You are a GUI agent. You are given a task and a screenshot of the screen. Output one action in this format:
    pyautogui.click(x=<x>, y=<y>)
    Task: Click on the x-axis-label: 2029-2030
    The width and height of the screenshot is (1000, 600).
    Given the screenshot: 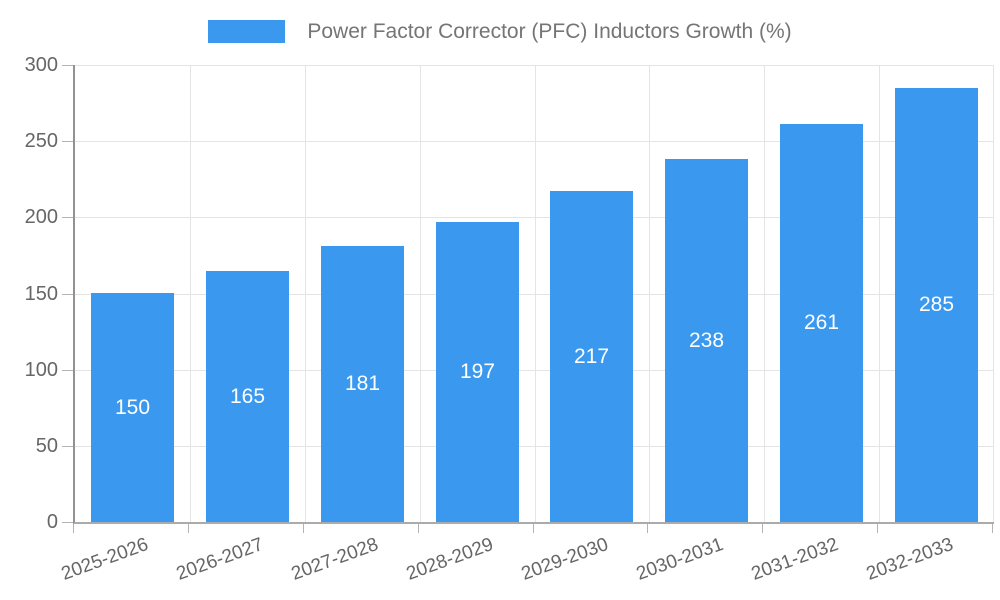 What is the action you would take?
    pyautogui.click(x=565, y=559)
    